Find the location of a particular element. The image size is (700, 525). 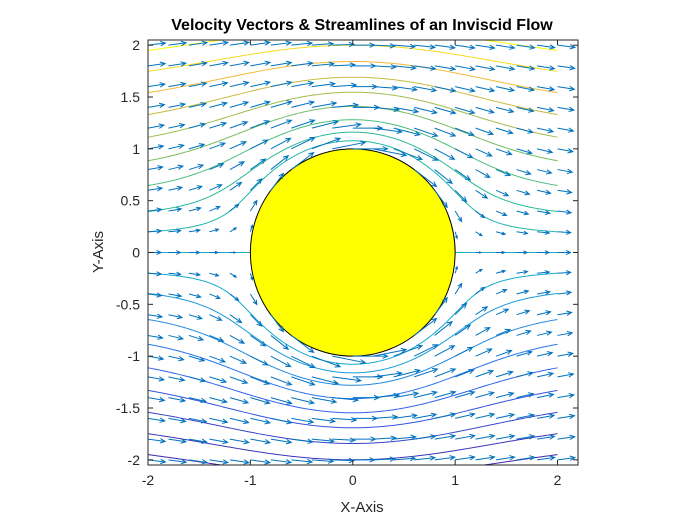

x-tick-label: 2 is located at coordinates (558, 480).